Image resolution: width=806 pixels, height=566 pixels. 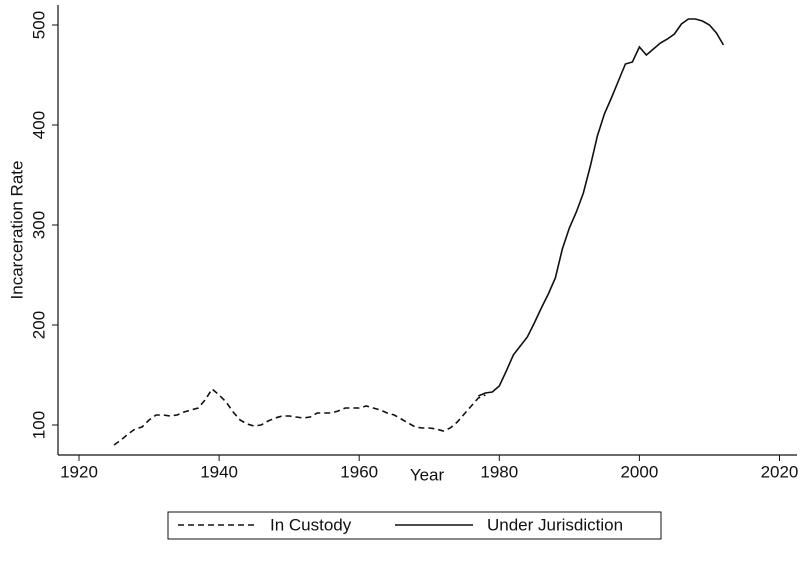 I want to click on y-tick-label: 100, so click(x=38, y=425).